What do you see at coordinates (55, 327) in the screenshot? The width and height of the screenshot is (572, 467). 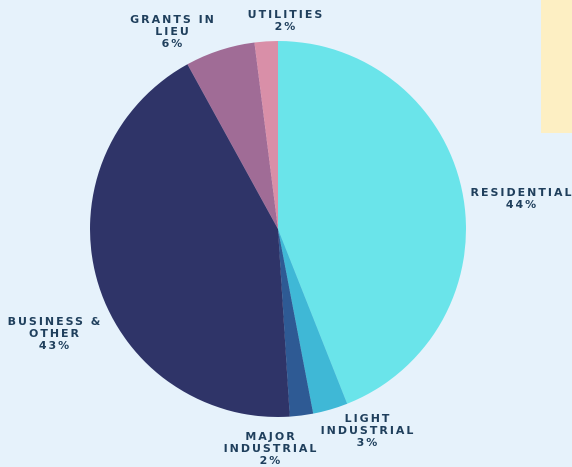 I see `category-name: BUSINESS & OTHER` at bounding box center [55, 327].